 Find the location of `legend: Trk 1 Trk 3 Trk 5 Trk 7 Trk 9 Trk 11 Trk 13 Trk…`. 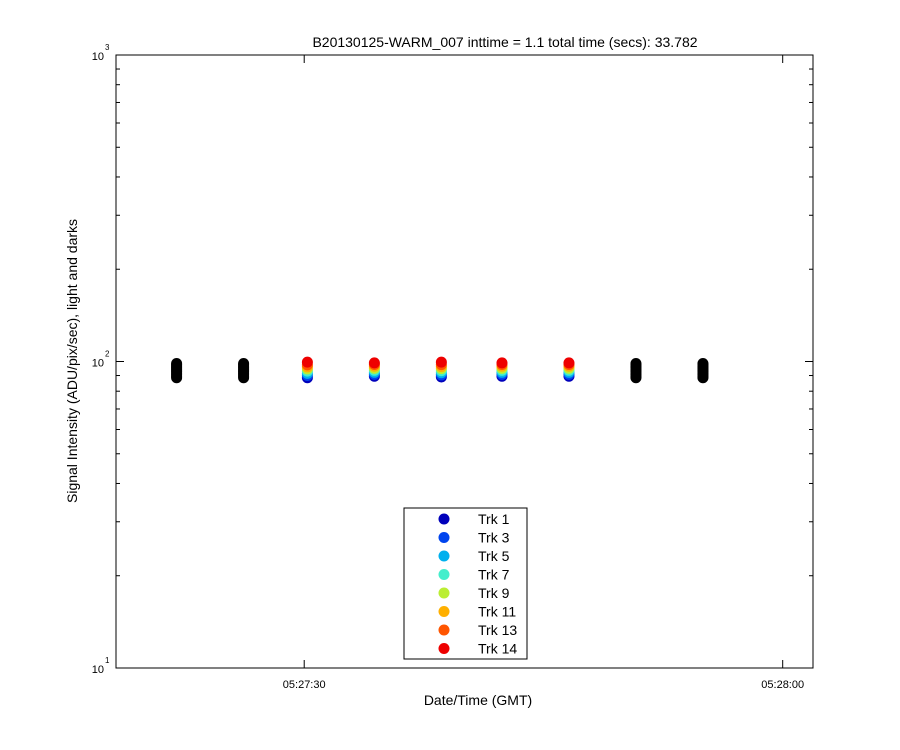

legend: Trk 1 Trk 3 Trk 5 Trk 7 Trk 9 Trk 11 Trk 13 Trk… is located at coordinates (465, 583).